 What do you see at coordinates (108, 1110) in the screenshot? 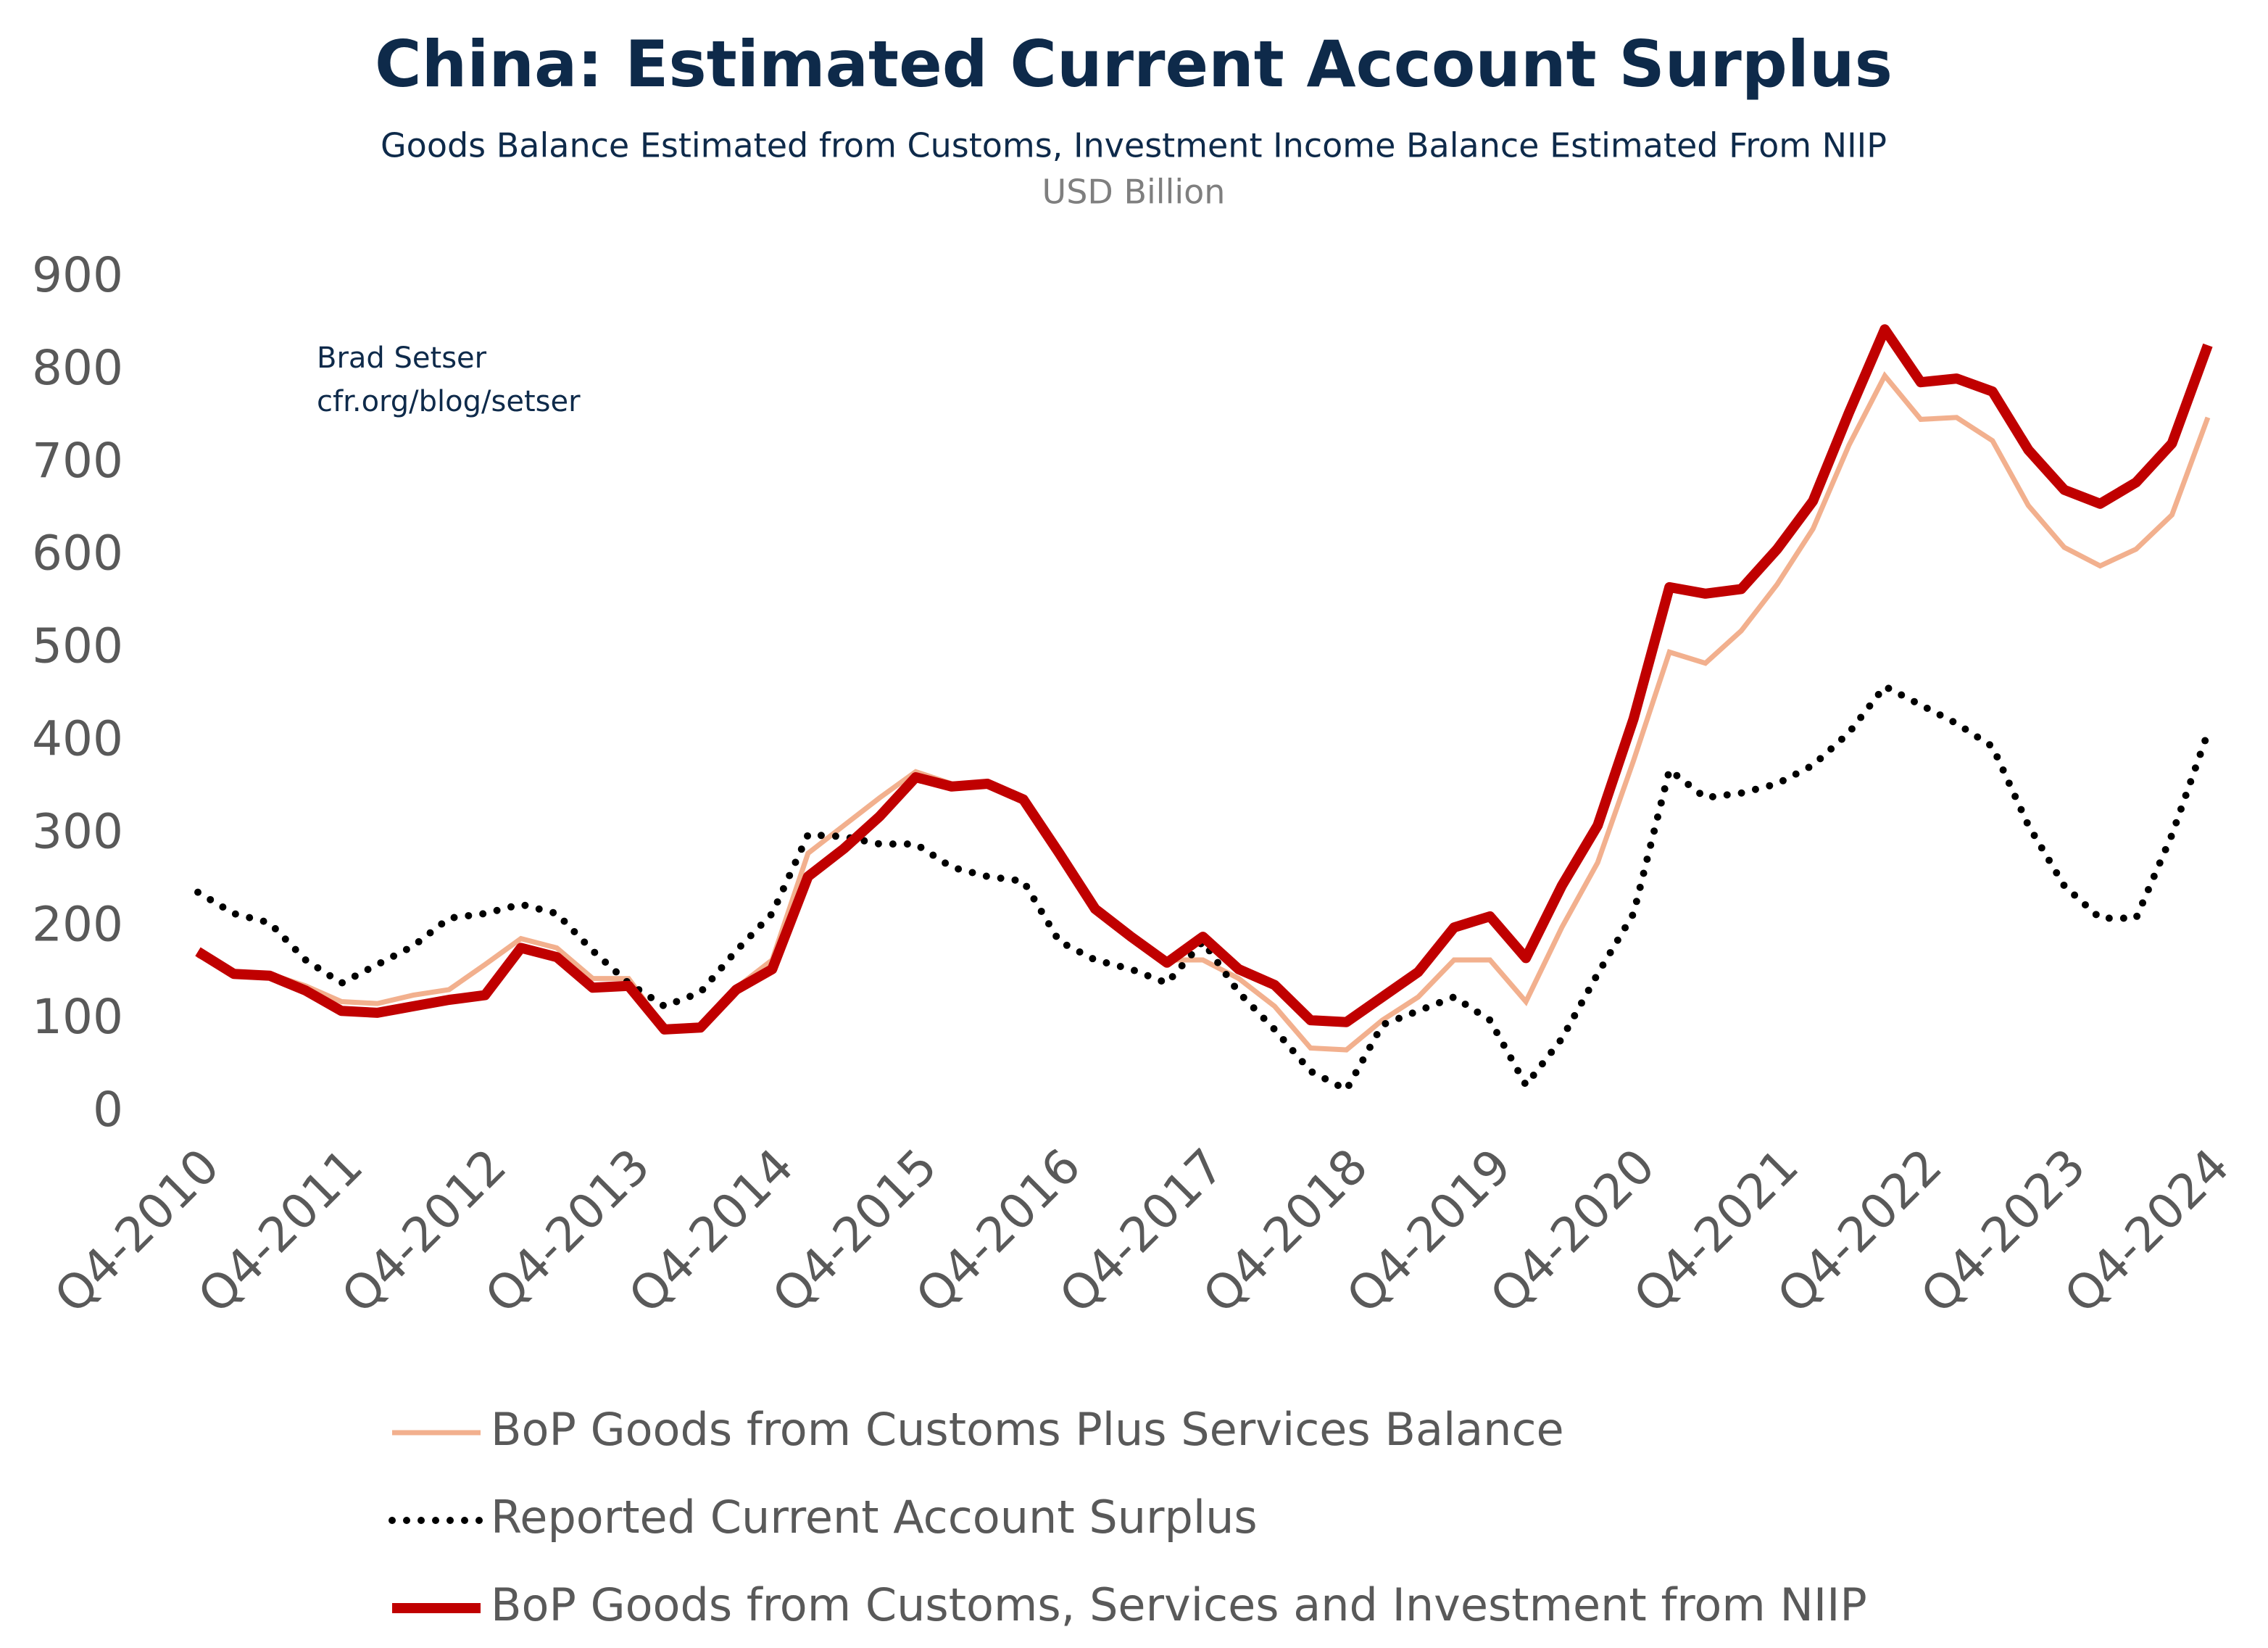
I see `y-tick-label: 0` at bounding box center [108, 1110].